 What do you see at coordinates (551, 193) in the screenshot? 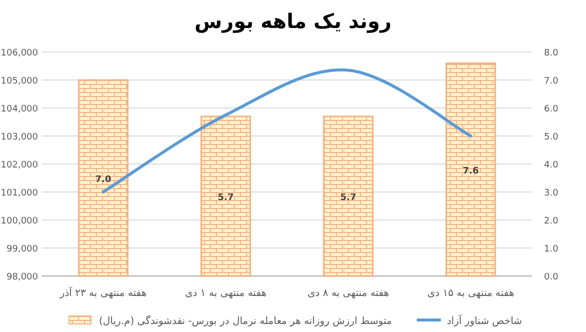
I see `y2-tick-label: 3.0` at bounding box center [551, 193].